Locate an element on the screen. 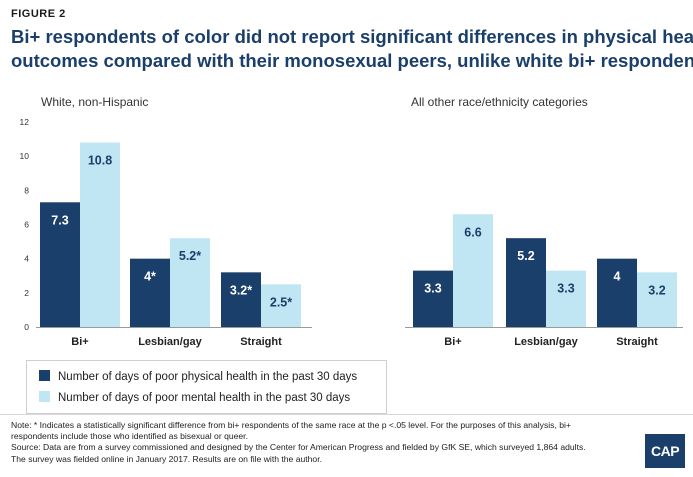 The height and width of the screenshot is (477, 693). data-label-other-mental-1: 3.3 is located at coordinates (565, 289).